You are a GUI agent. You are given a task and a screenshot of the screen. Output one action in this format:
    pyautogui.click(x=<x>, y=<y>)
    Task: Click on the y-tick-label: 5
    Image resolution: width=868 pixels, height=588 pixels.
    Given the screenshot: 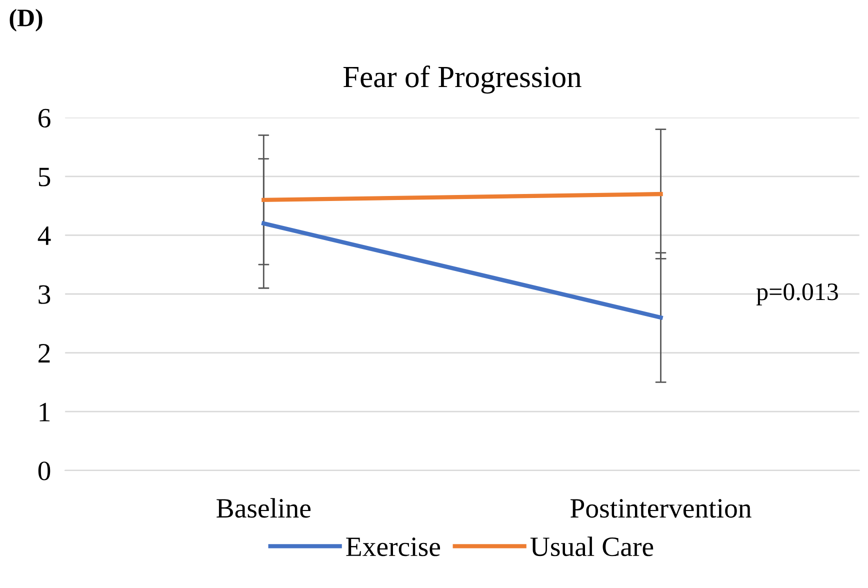 What is the action you would take?
    pyautogui.click(x=44, y=177)
    